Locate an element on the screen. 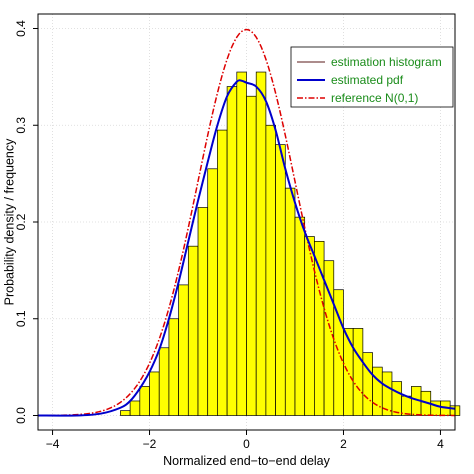 Image resolution: width=474 pixels, height=474 pixels. y-tick-label-4: 0.4 is located at coordinates (21, 28).